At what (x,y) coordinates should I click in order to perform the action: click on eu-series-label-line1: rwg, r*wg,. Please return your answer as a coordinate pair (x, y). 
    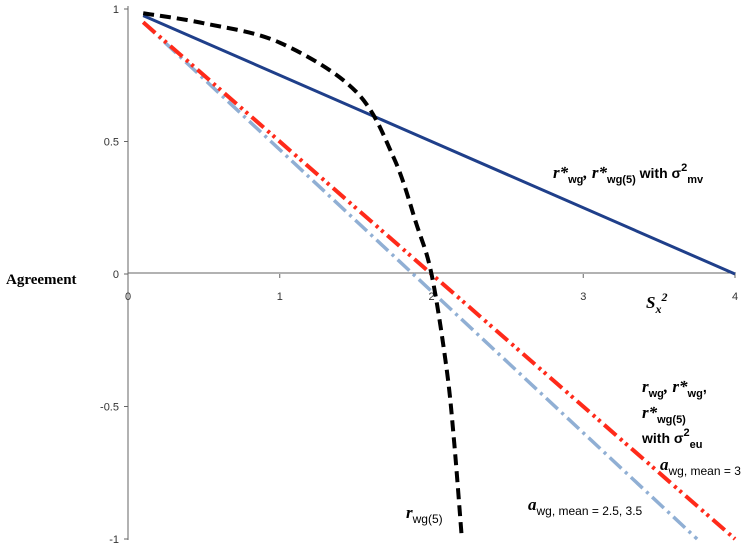
    Looking at the image, I should click on (674, 388).